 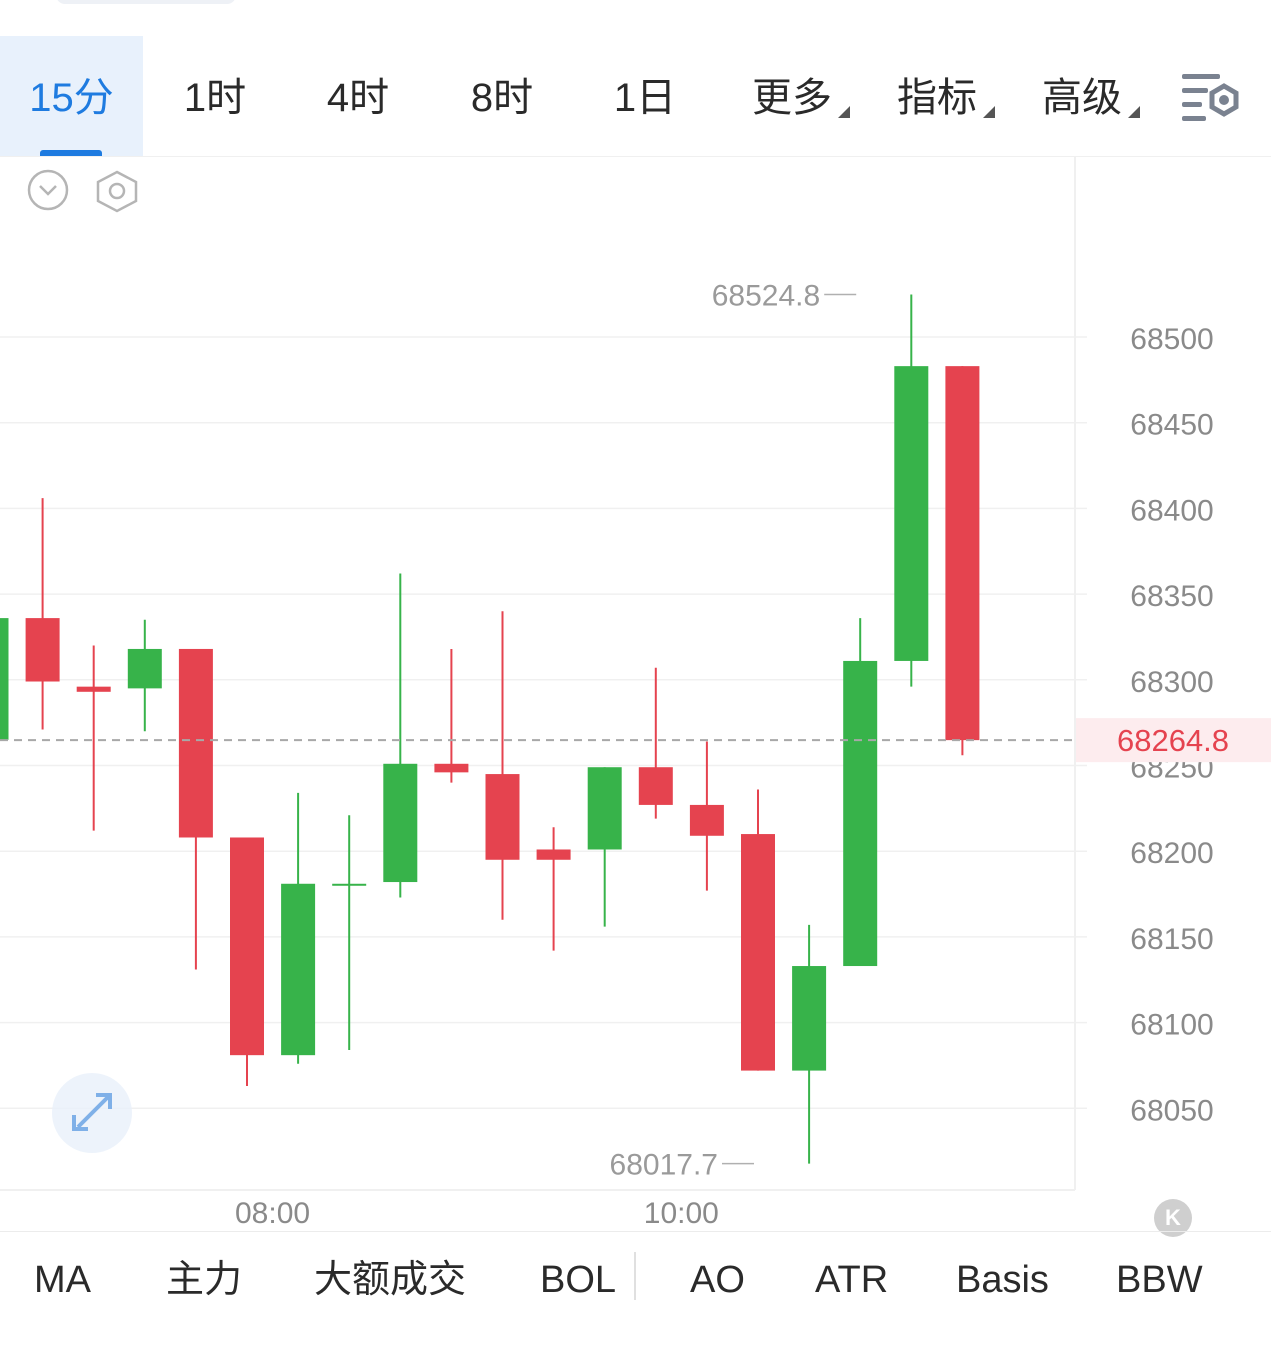 I want to click on tab-more: 更多, so click(x=800, y=96).